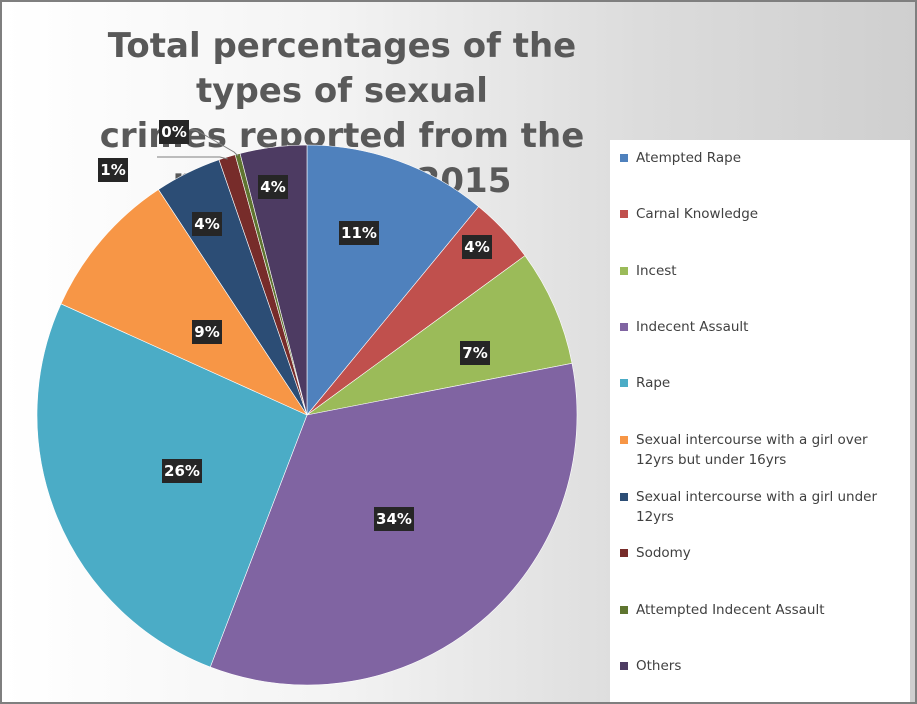 The height and width of the screenshot is (704, 917). I want to click on data-label: 34%, so click(394, 519).